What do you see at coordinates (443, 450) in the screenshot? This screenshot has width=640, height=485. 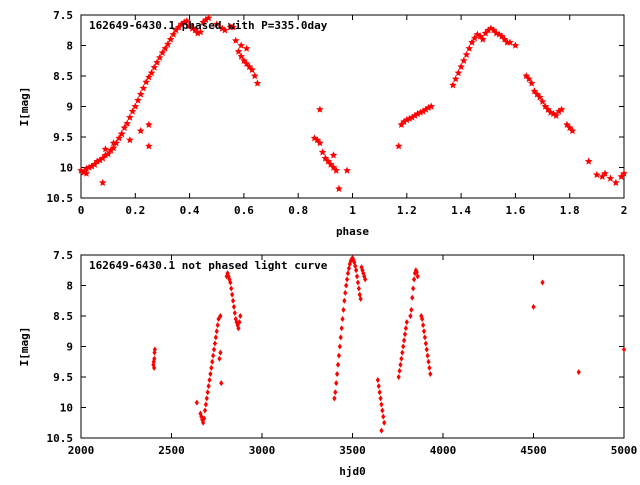 I see `x-tick-label: 4000` at bounding box center [443, 450].